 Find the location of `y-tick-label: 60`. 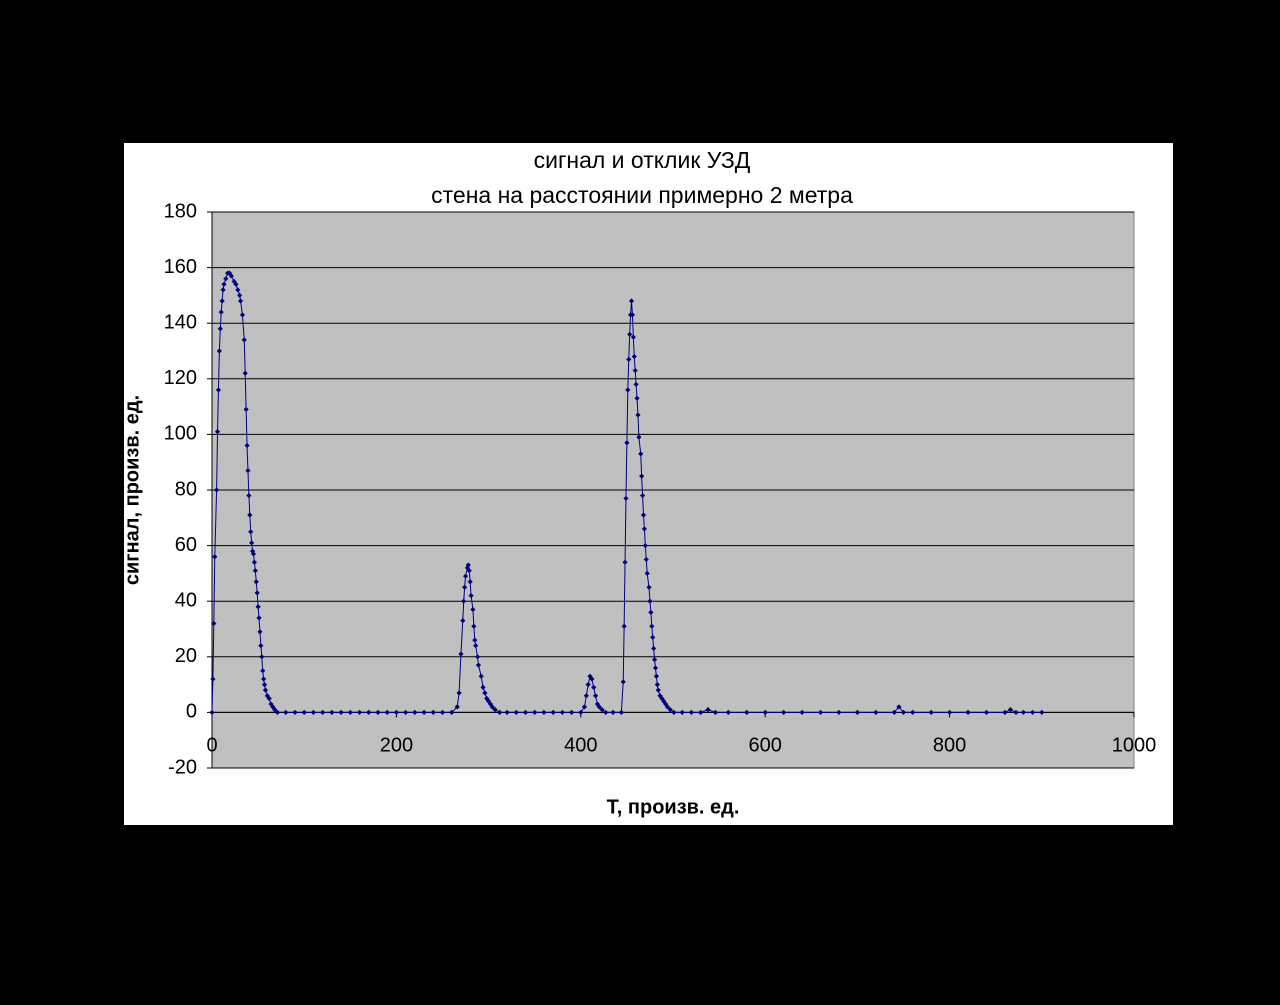

y-tick-label: 60 is located at coordinates (186, 545).